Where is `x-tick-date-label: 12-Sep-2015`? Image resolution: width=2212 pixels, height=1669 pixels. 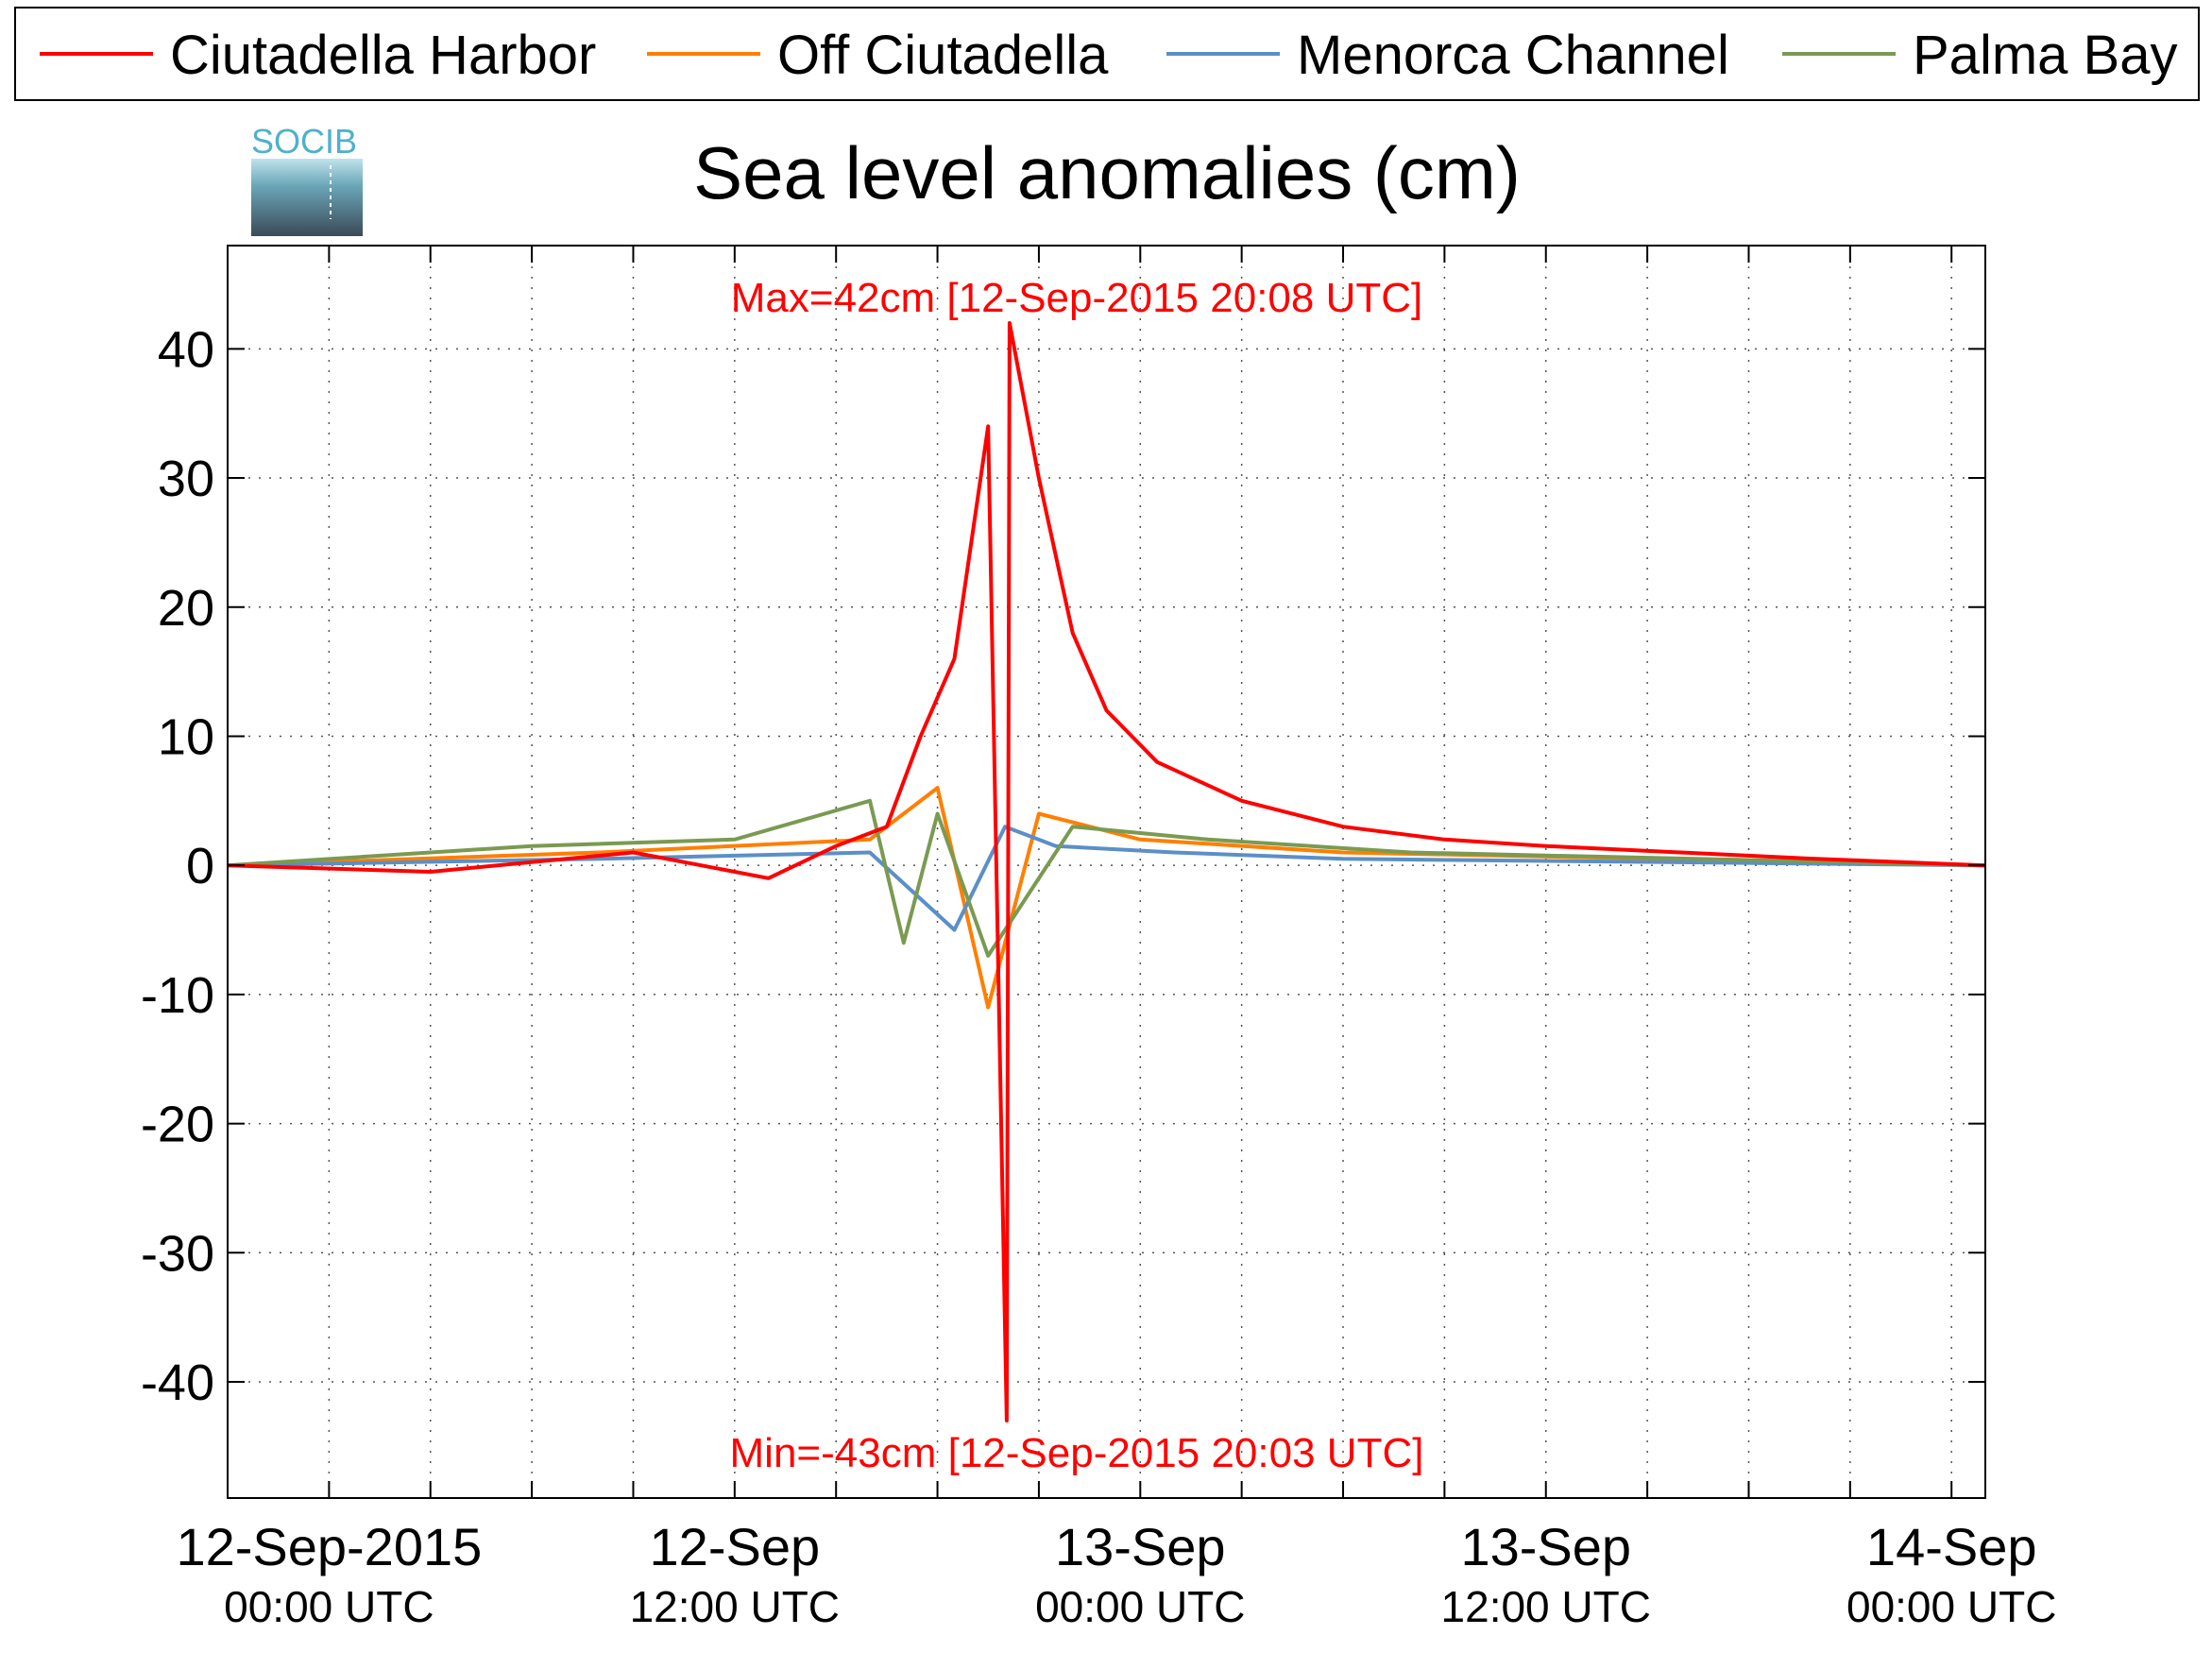 x-tick-date-label: 12-Sep-2015 is located at coordinates (329, 1547).